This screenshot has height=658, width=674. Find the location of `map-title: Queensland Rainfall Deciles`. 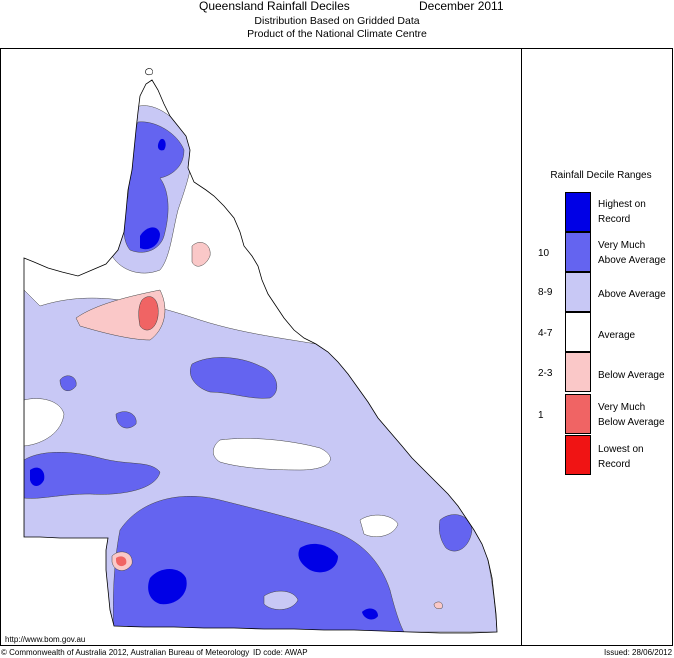

map-title: Queensland Rainfall Deciles is located at coordinates (274, 6).